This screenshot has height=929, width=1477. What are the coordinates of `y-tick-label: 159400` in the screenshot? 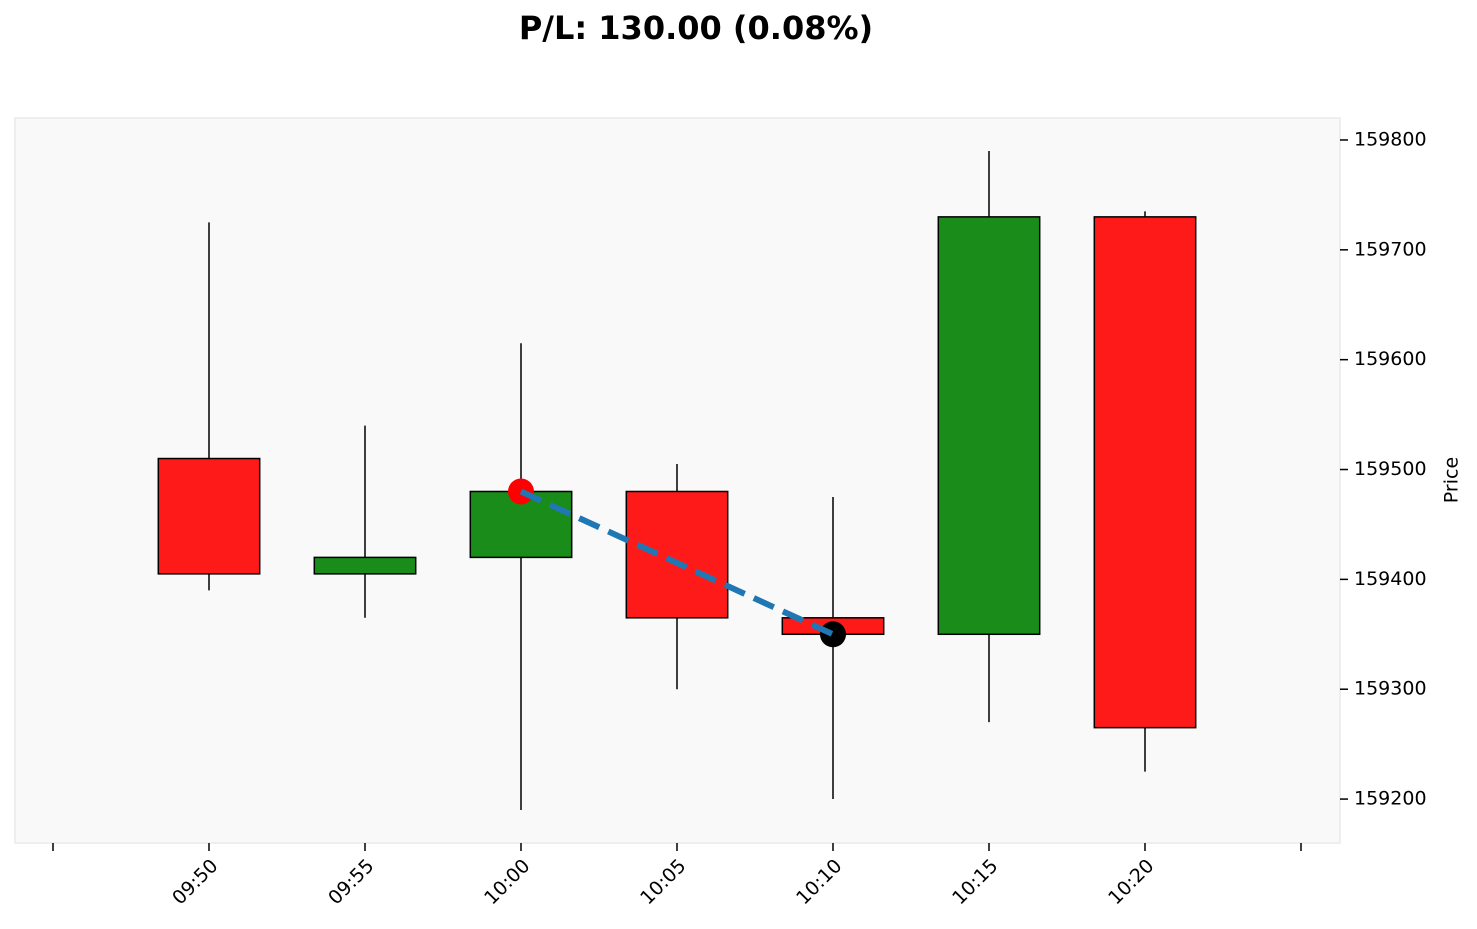 It's located at (1390, 579).